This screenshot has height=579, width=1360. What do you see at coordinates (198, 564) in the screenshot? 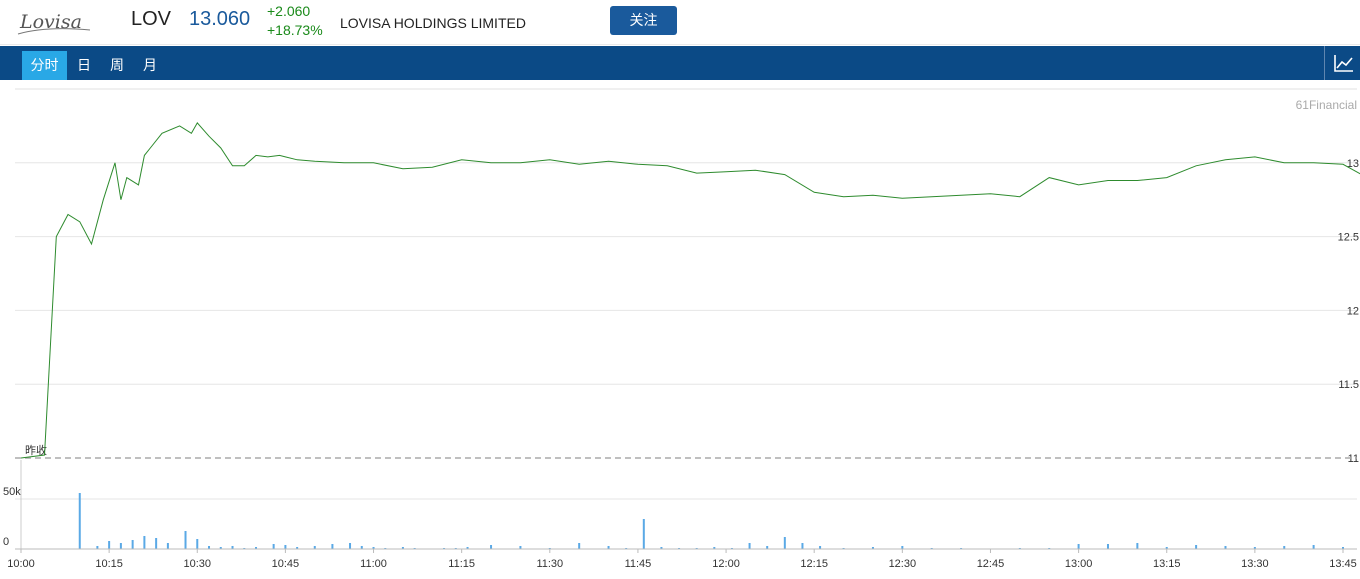
I see `time-axis-label: 10:30` at bounding box center [198, 564].